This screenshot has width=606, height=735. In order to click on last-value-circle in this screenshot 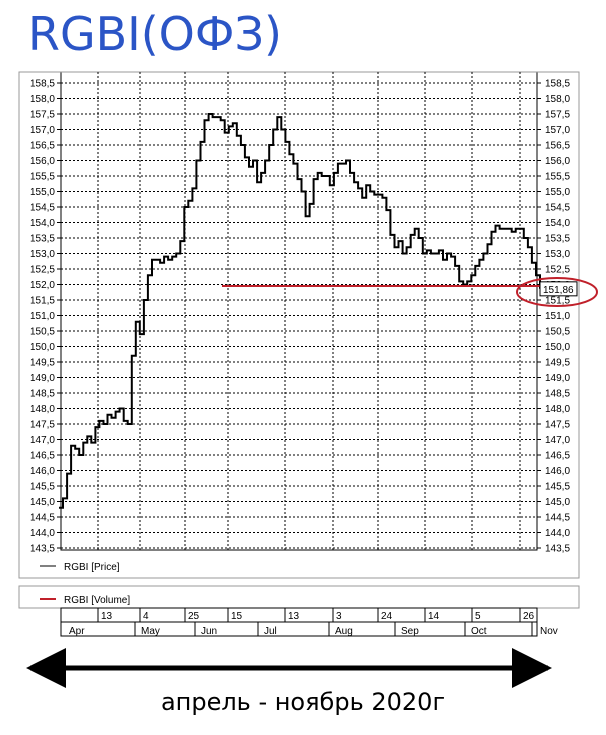, I will do `click(557, 292)`.